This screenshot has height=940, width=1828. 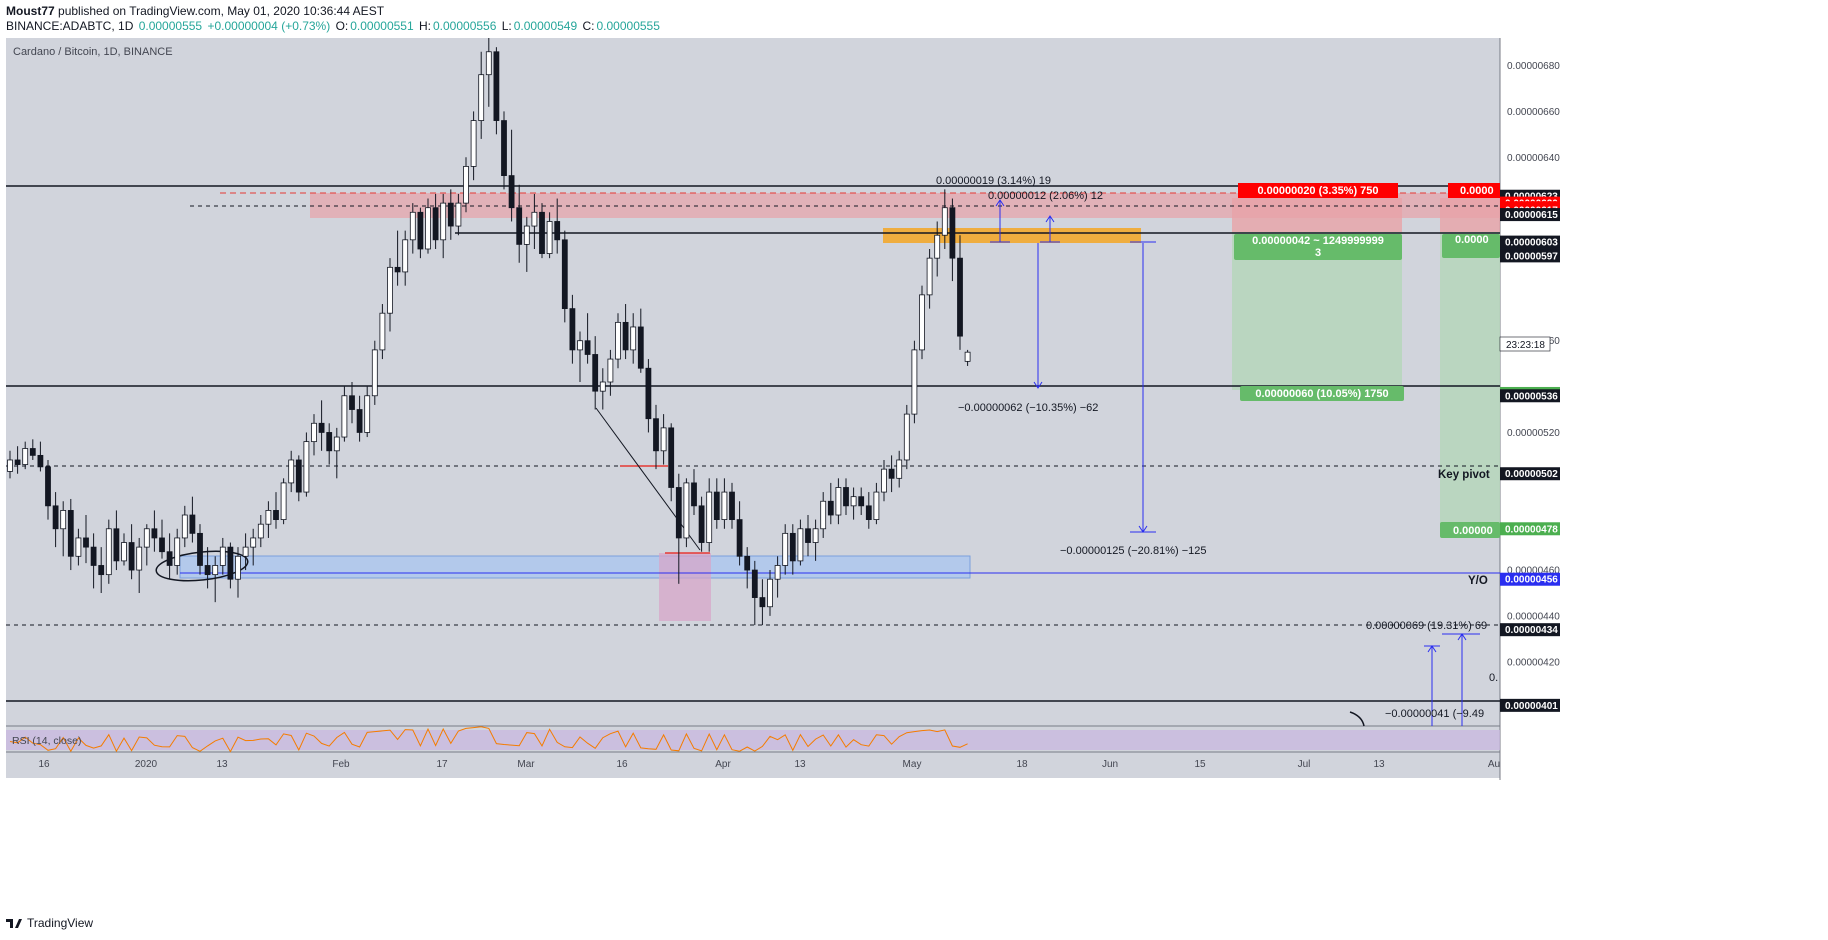 I want to click on measure-down-2: −0.00000125 (−20.81%) −125, so click(x=1133, y=551).